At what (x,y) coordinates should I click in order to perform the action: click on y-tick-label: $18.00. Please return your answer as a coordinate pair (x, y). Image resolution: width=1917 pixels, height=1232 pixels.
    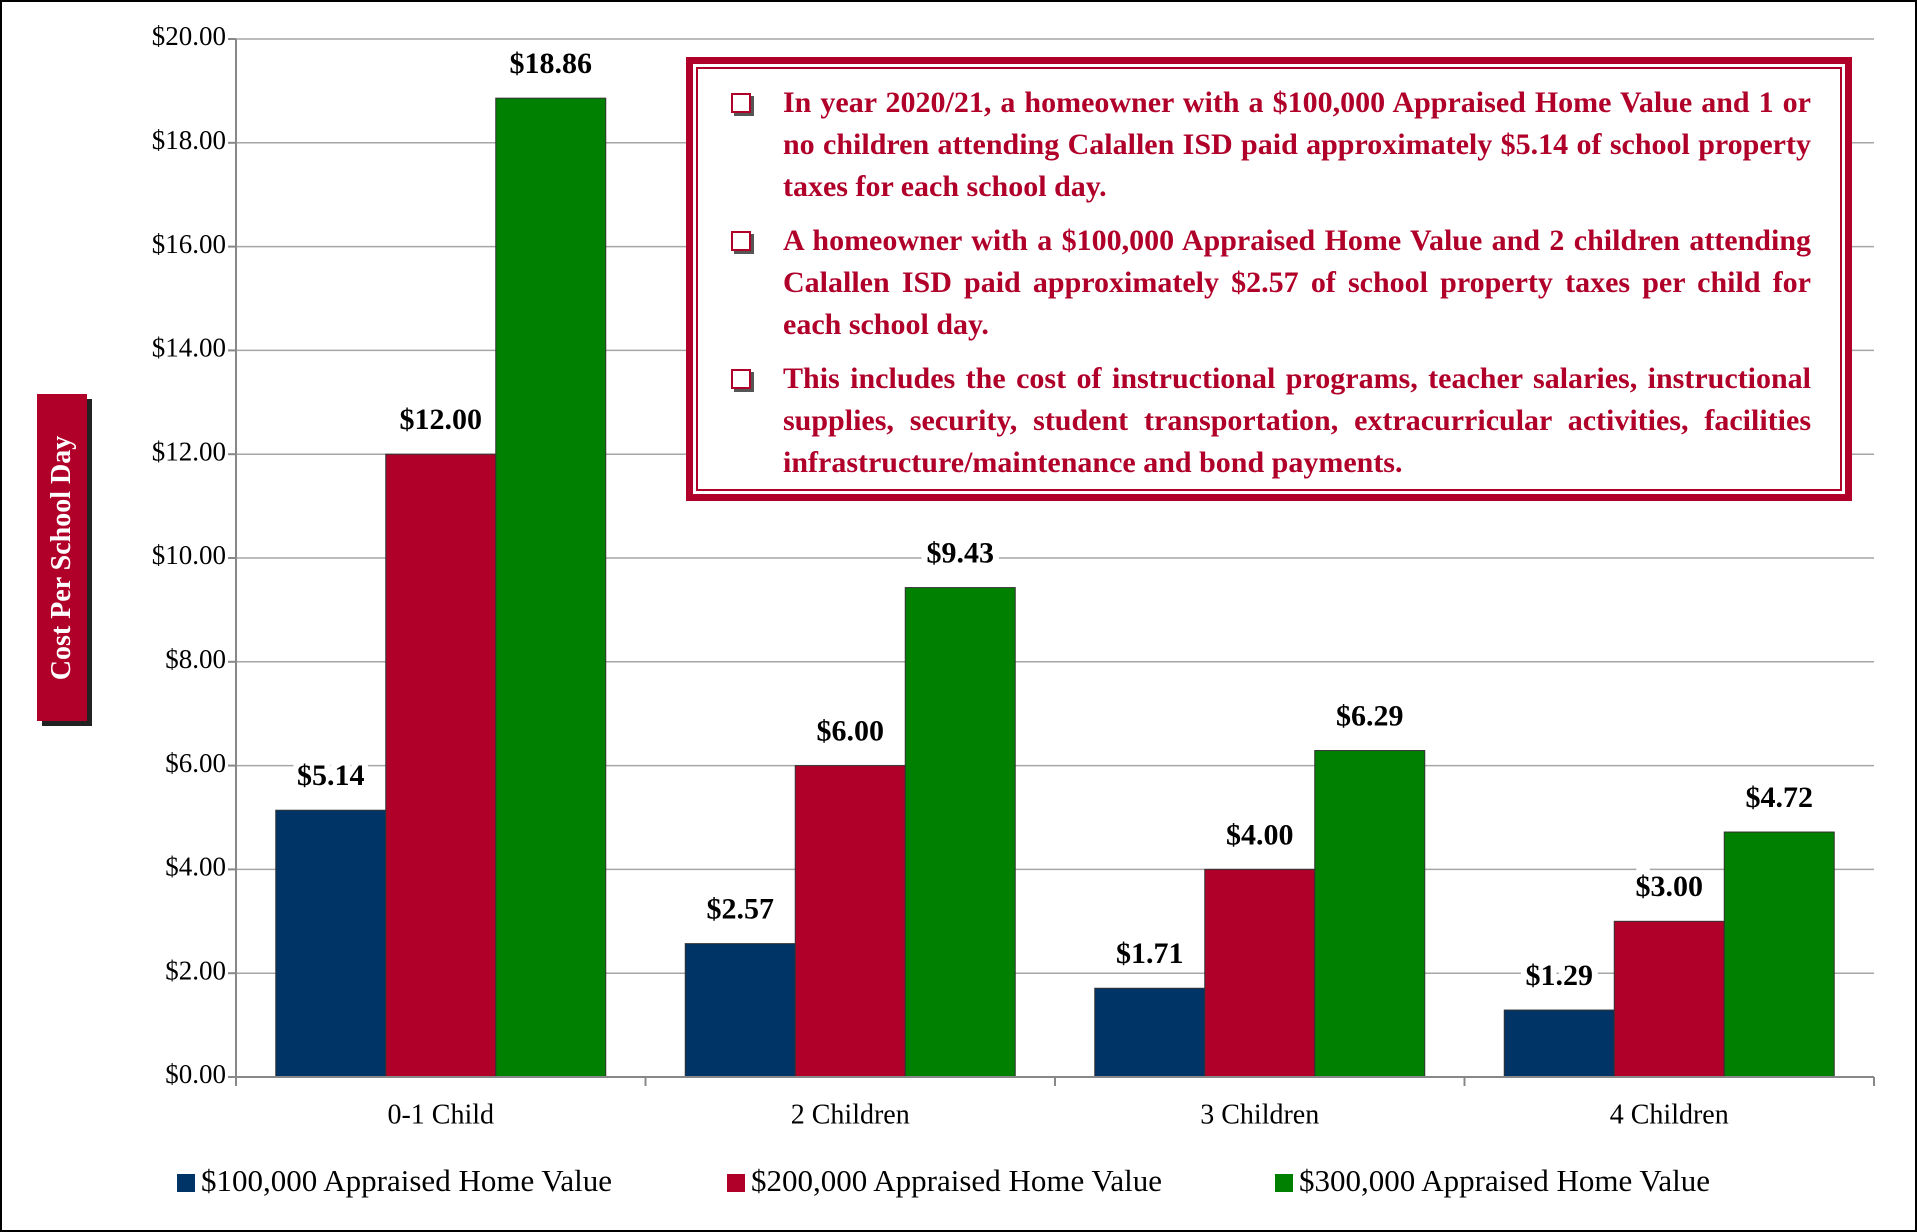
    Looking at the image, I should click on (189, 140).